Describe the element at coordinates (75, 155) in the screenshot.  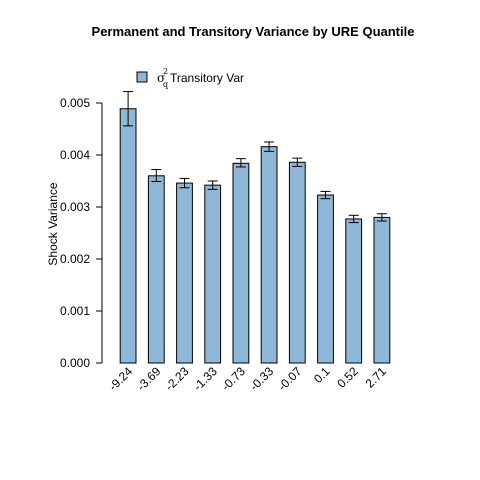
I see `y-tick-label: 0.004` at that location.